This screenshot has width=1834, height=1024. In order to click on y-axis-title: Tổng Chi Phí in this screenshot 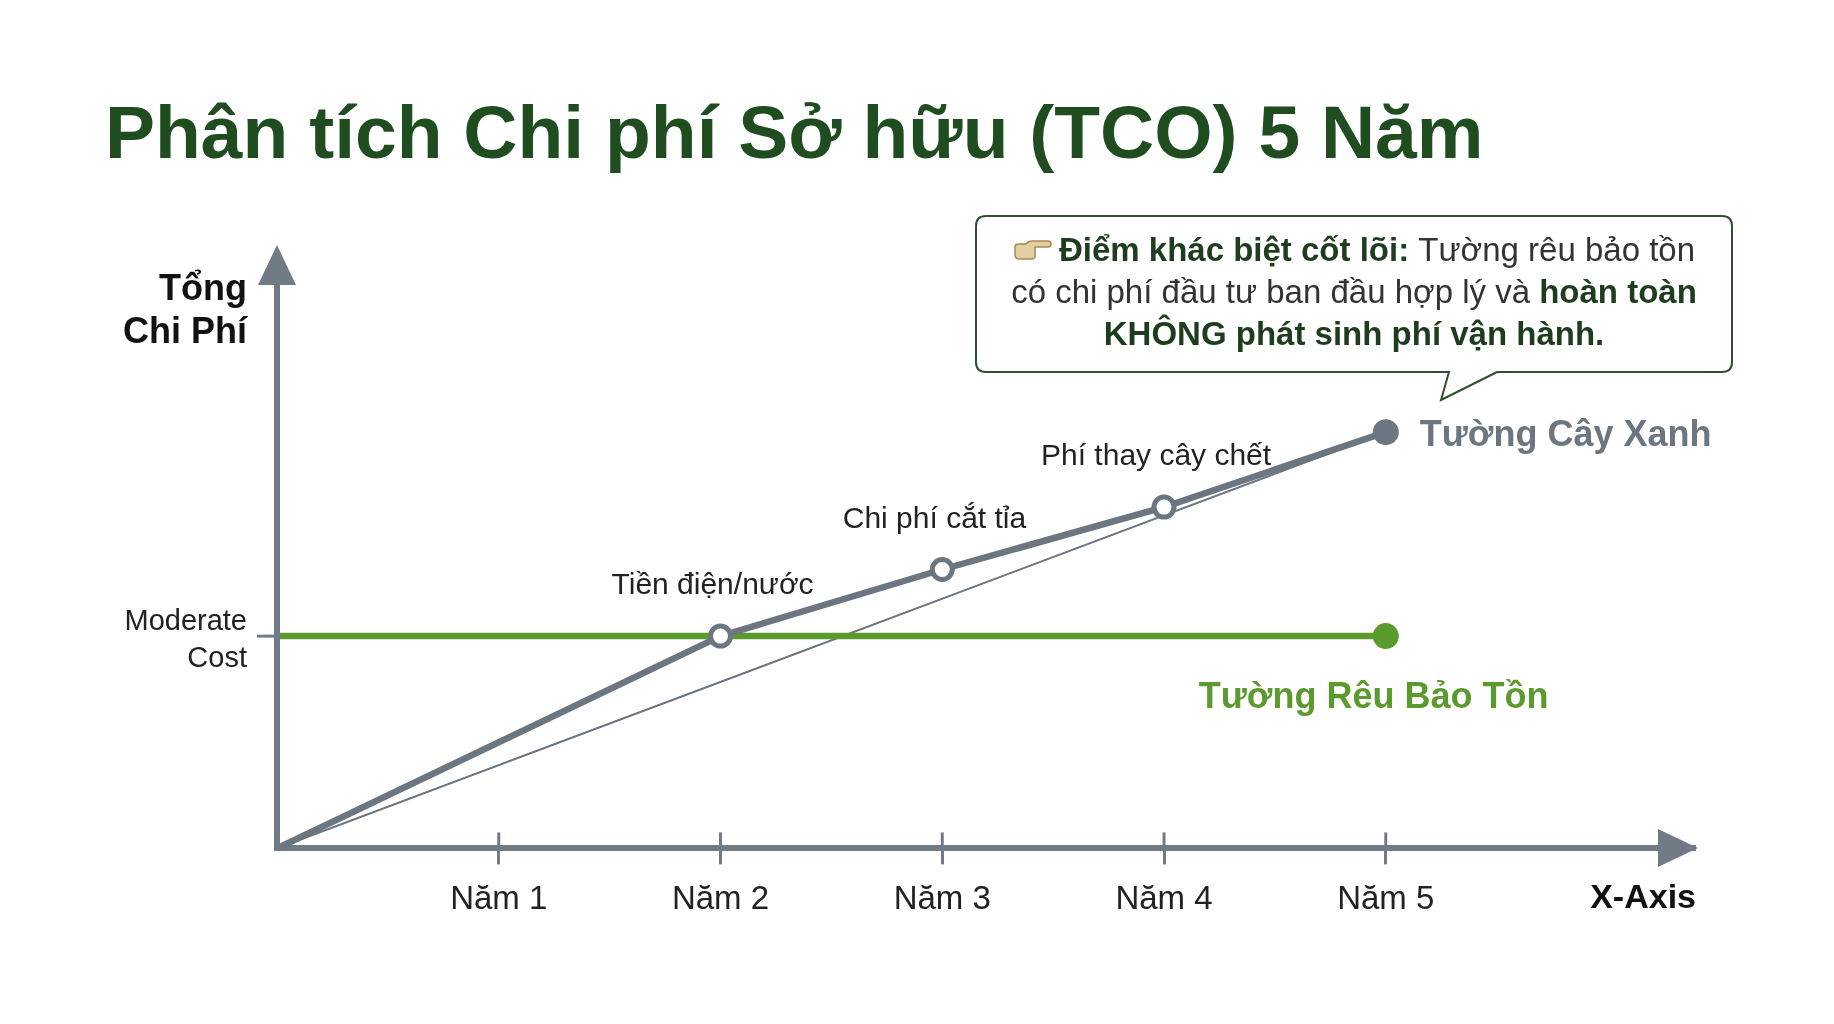, I will do `click(184, 309)`.